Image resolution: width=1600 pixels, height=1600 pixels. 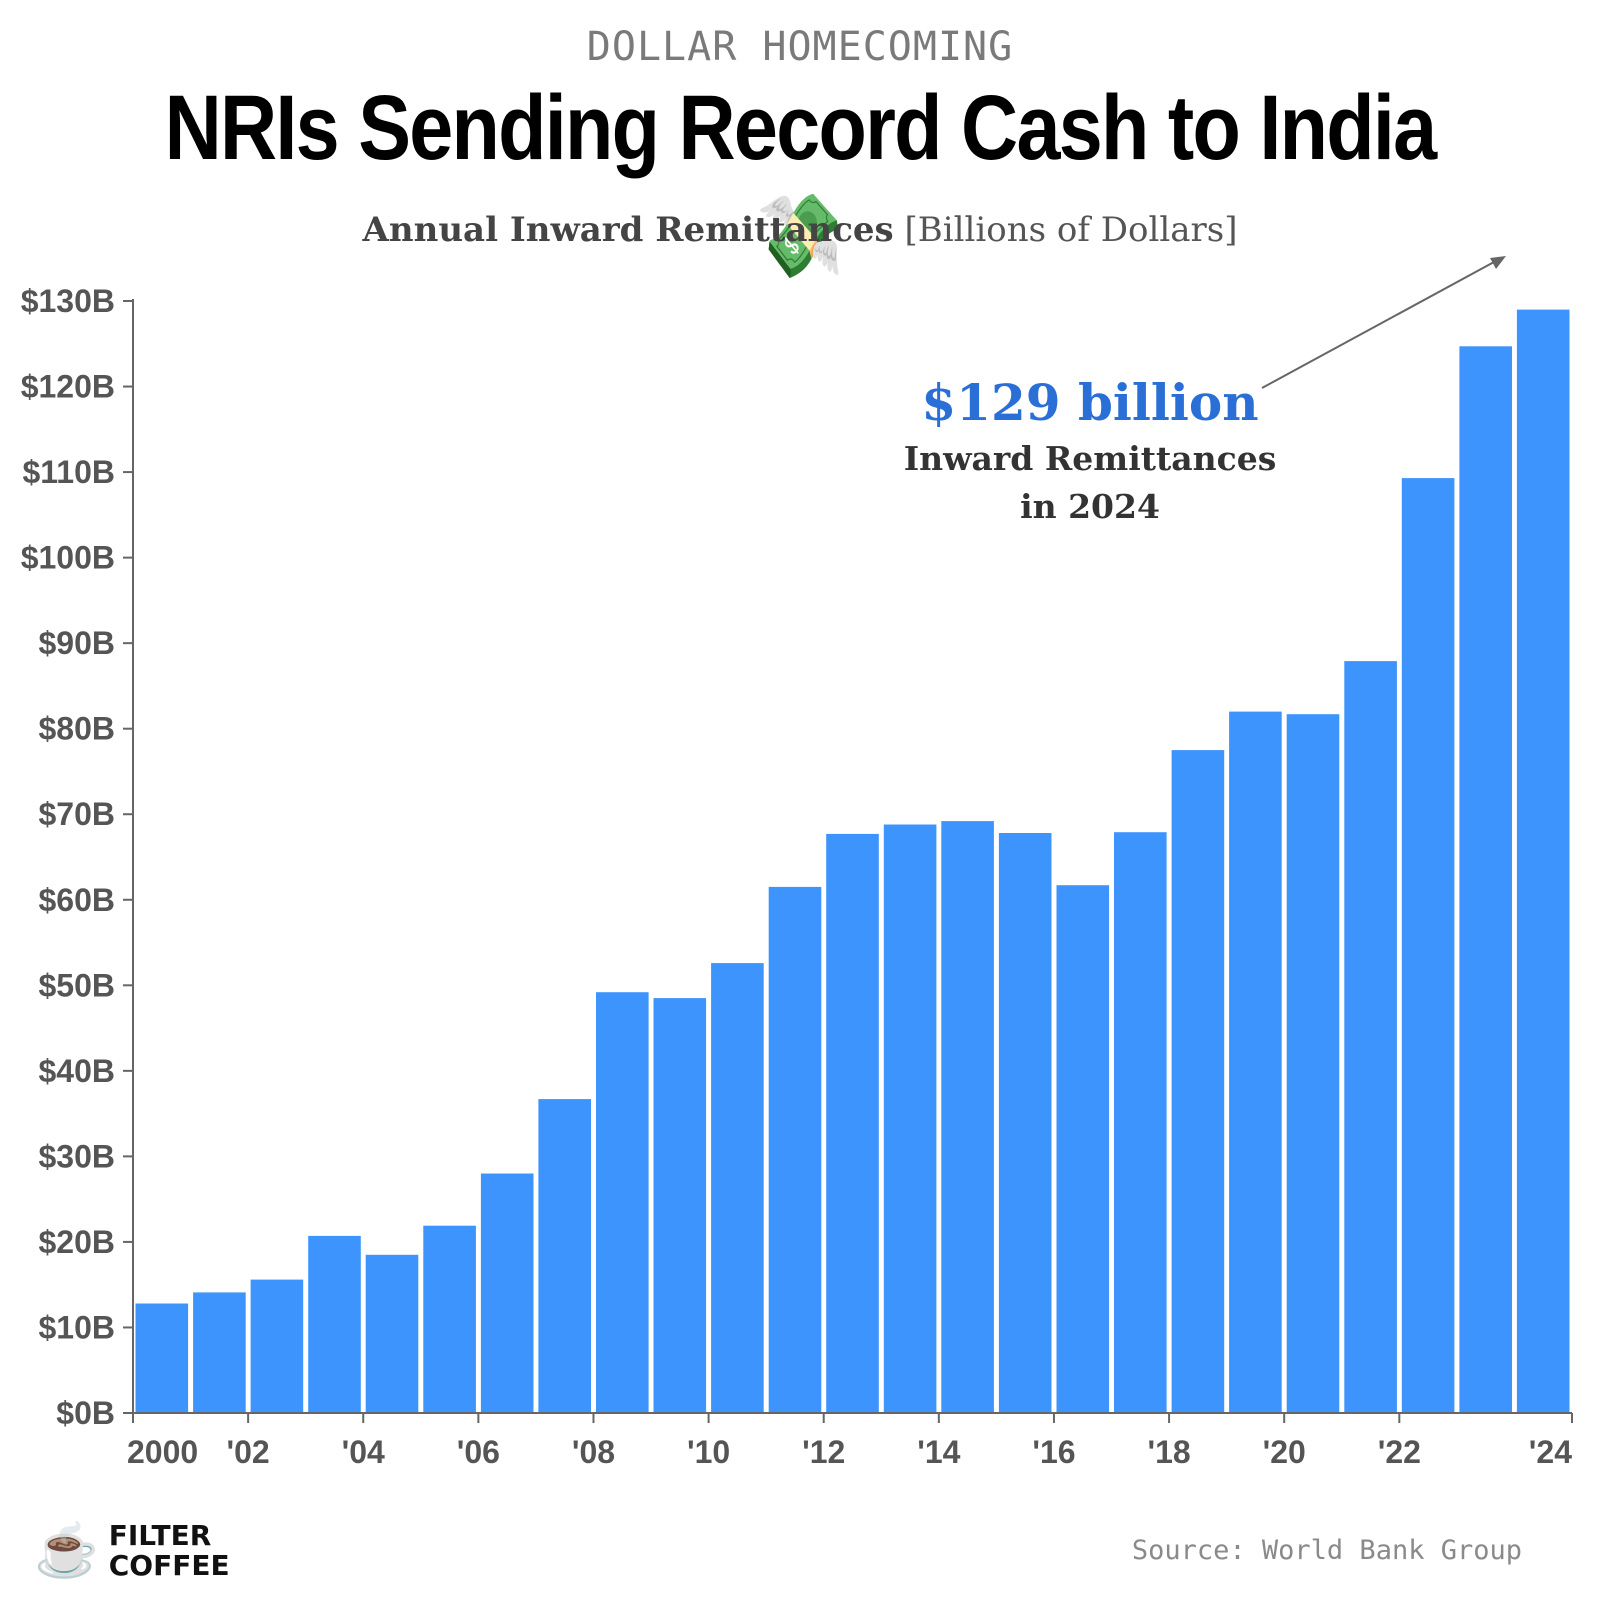 I want to click on subtitle-units: [Billions of Dollars], so click(x=1071, y=230).